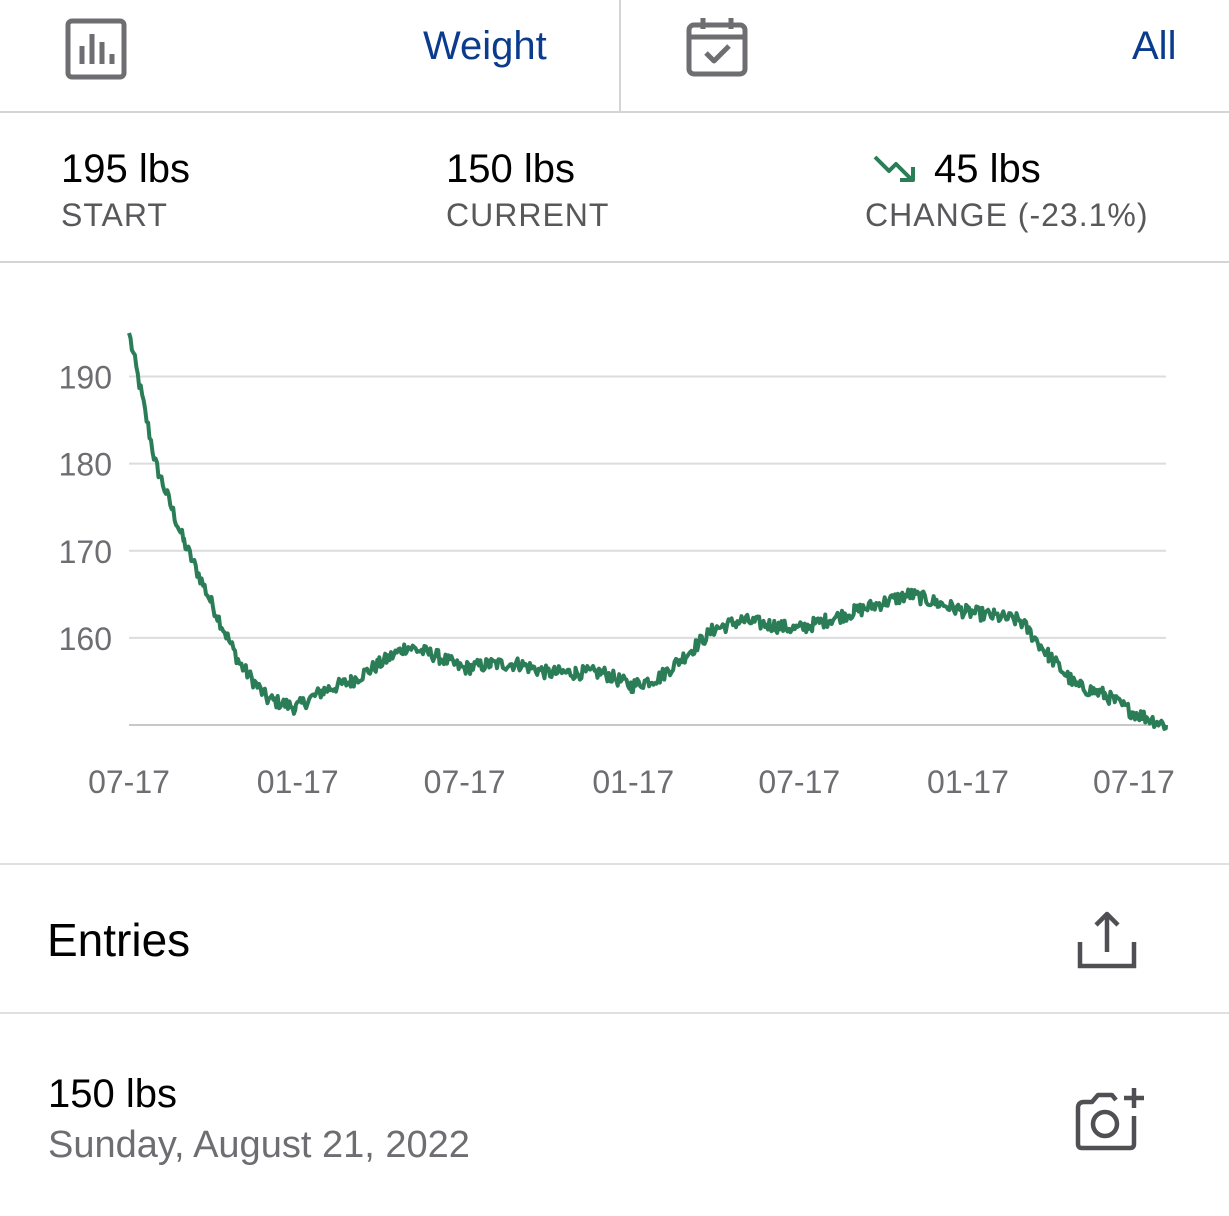 The height and width of the screenshot is (1216, 1229). What do you see at coordinates (96, 51) in the screenshot?
I see `bar-chart-icon` at bounding box center [96, 51].